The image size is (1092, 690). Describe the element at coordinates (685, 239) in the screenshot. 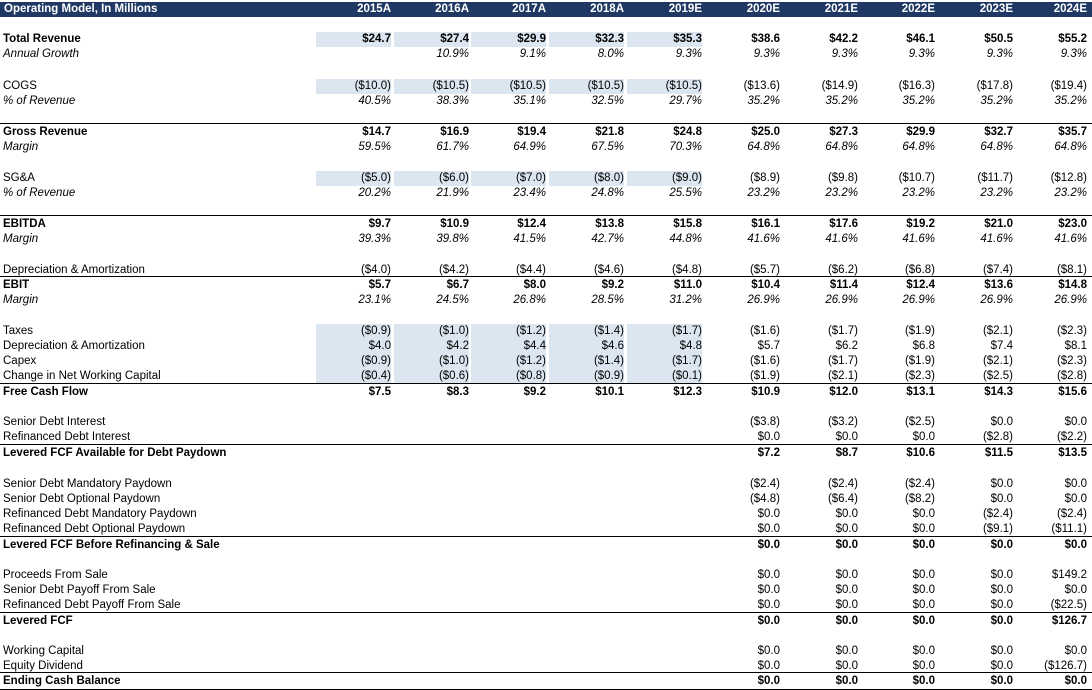

I see `cell-2019e: 44.8%` at that location.